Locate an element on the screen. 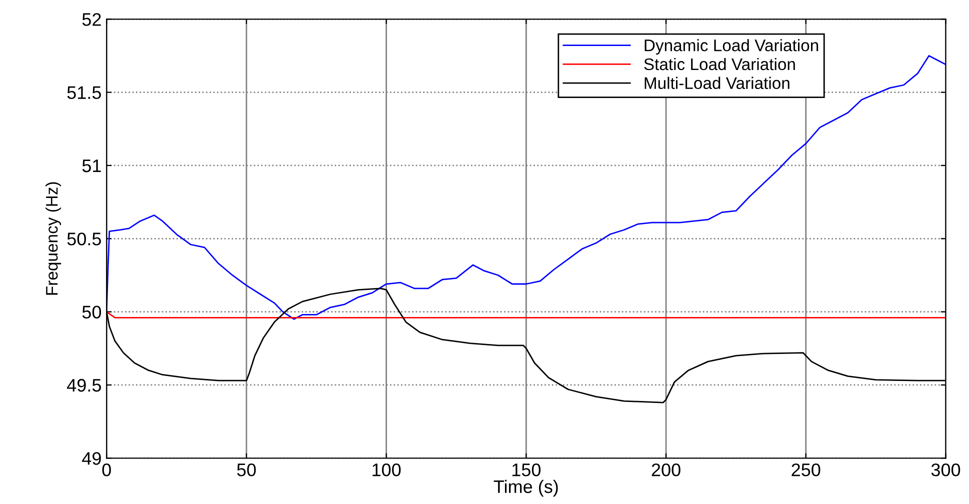  y-tick-label: 50 is located at coordinates (92, 312).